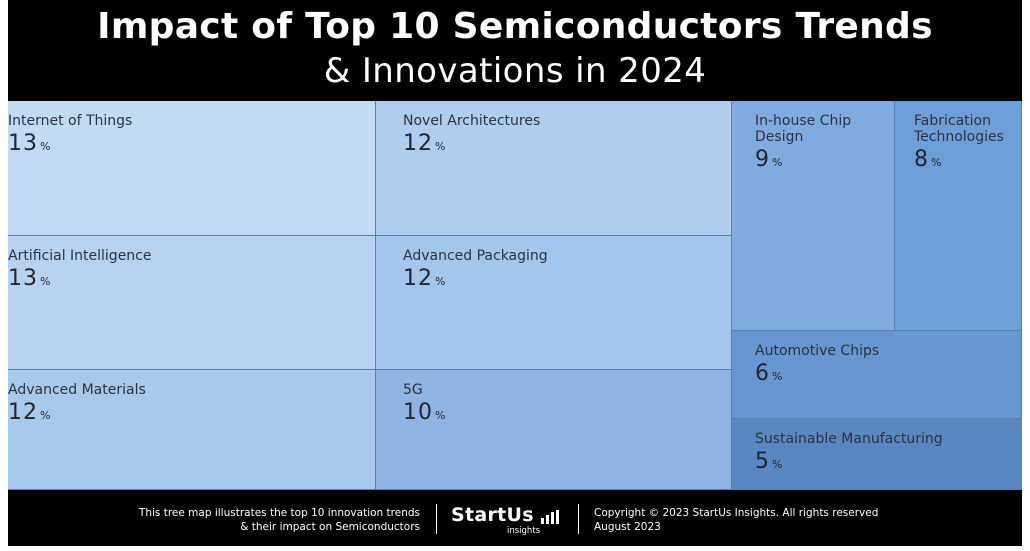 This screenshot has width=1030, height=551. Describe the element at coordinates (413, 390) in the screenshot. I see `tile-label: 5G` at that location.